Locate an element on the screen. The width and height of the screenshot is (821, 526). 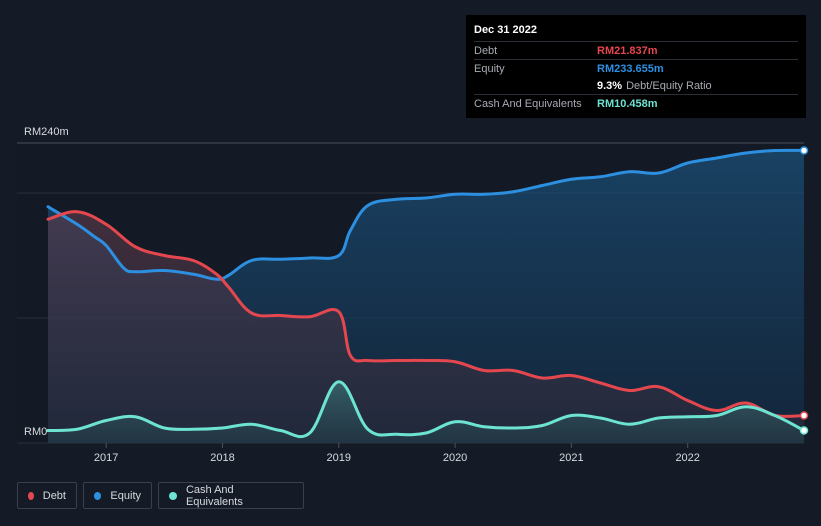
legend-item-cash: Cash And Equivalents is located at coordinates (231, 495).